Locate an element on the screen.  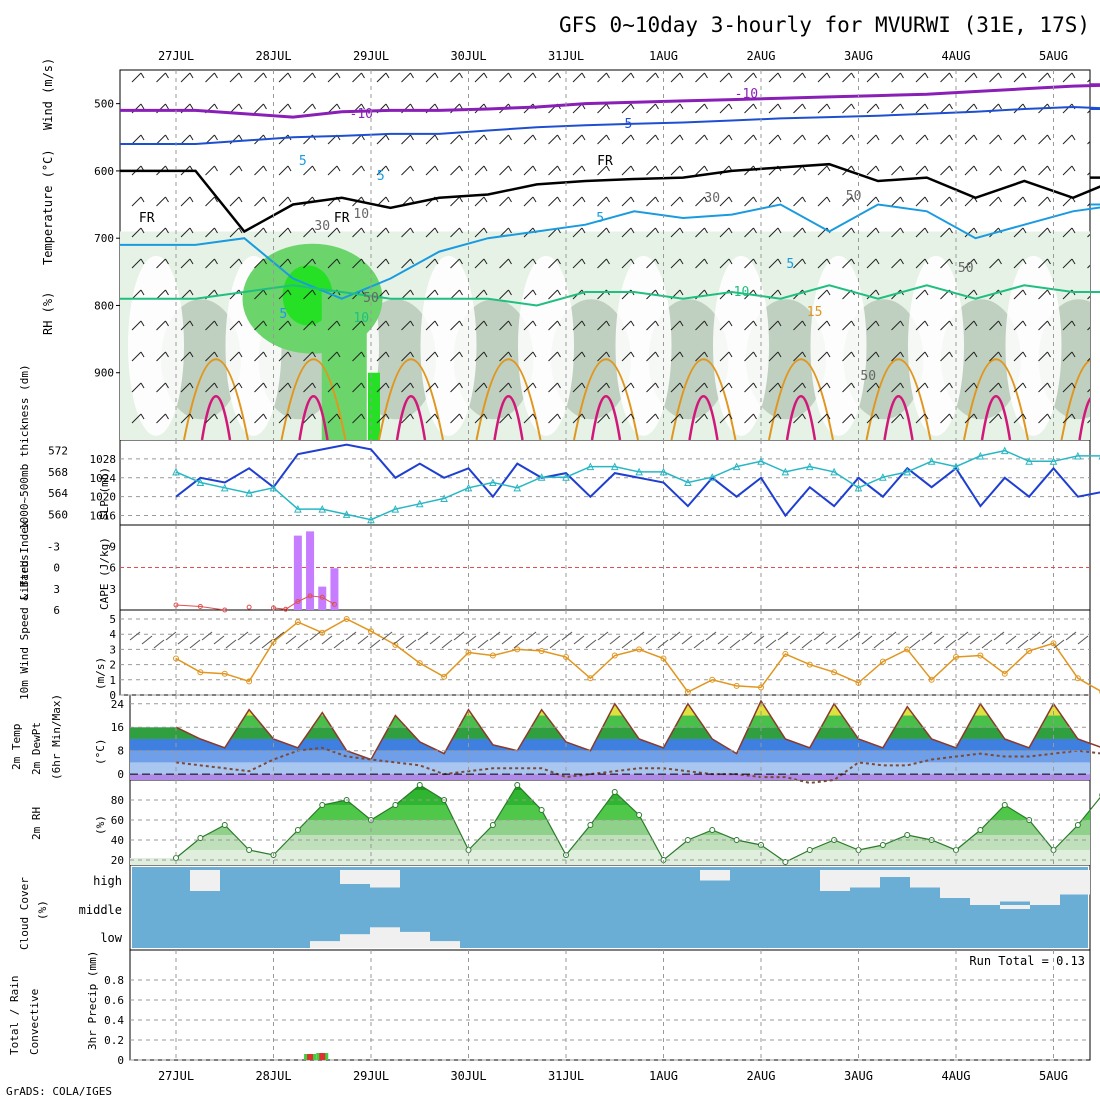
thickness-axis-label: 1000~500mb thickness (dm) is located at coordinates (24, 447).